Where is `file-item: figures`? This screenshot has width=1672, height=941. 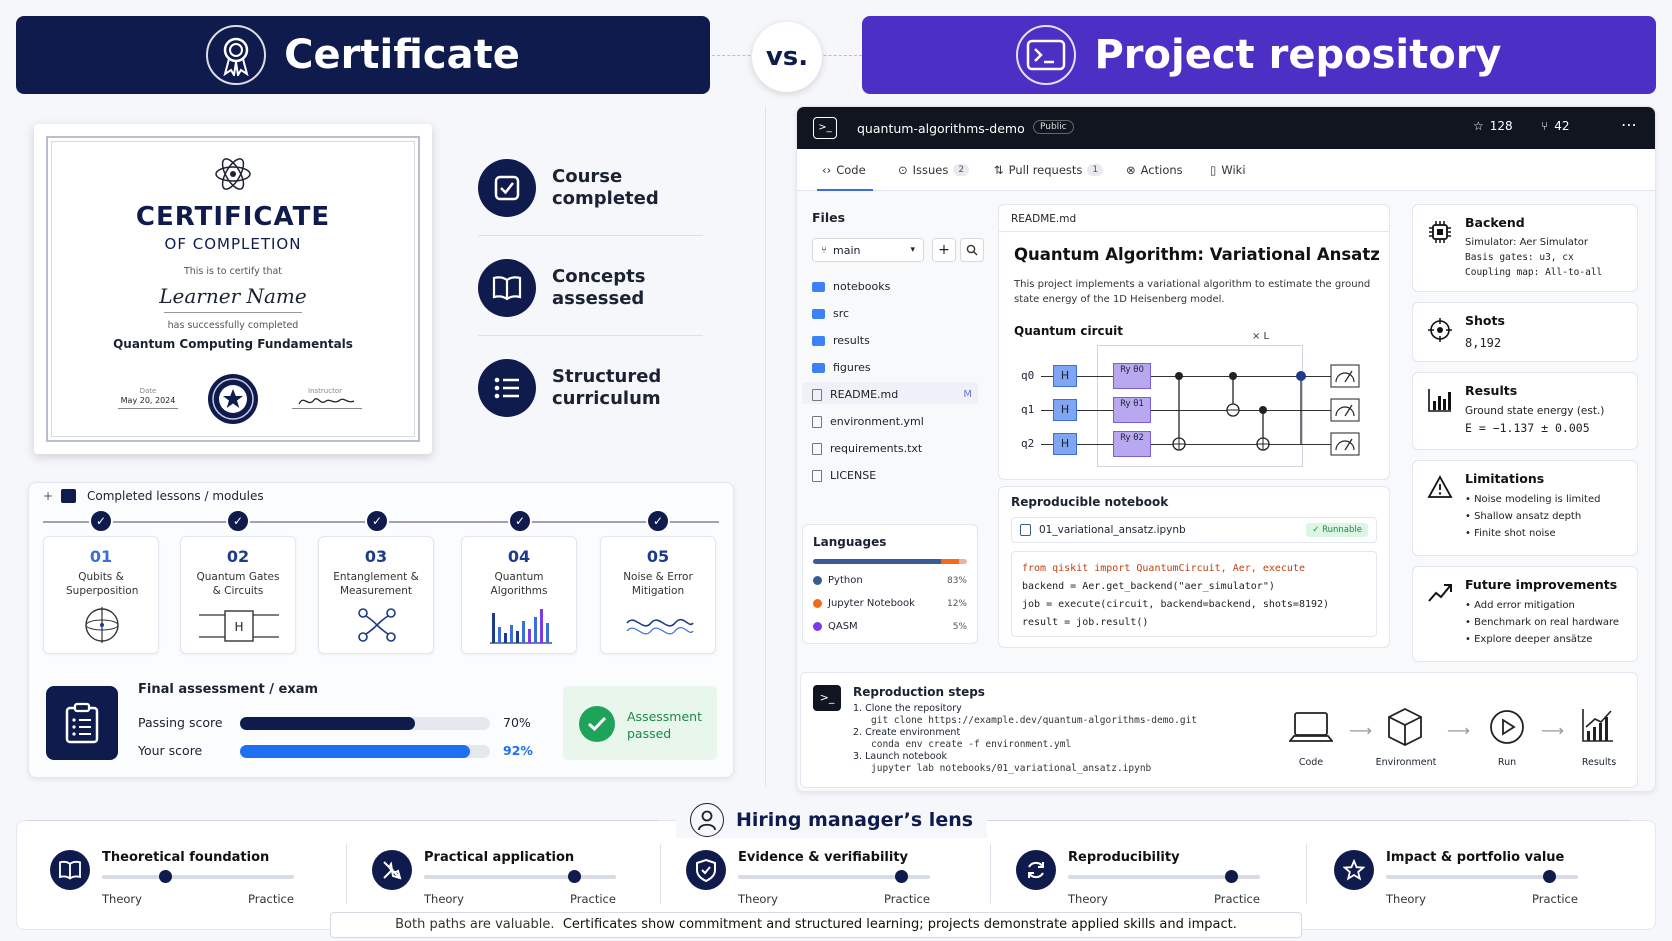
file-item: figures is located at coordinates (841, 367).